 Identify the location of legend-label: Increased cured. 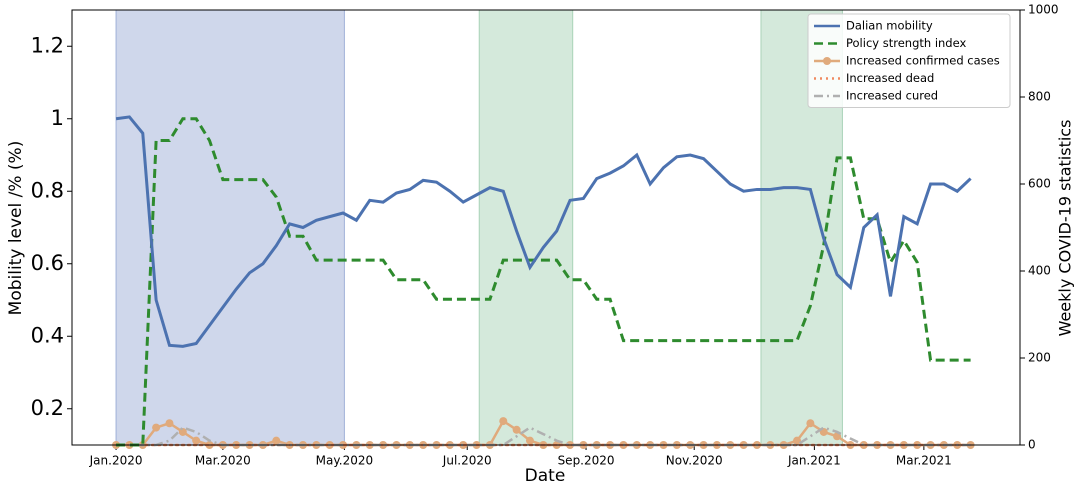
(892, 96).